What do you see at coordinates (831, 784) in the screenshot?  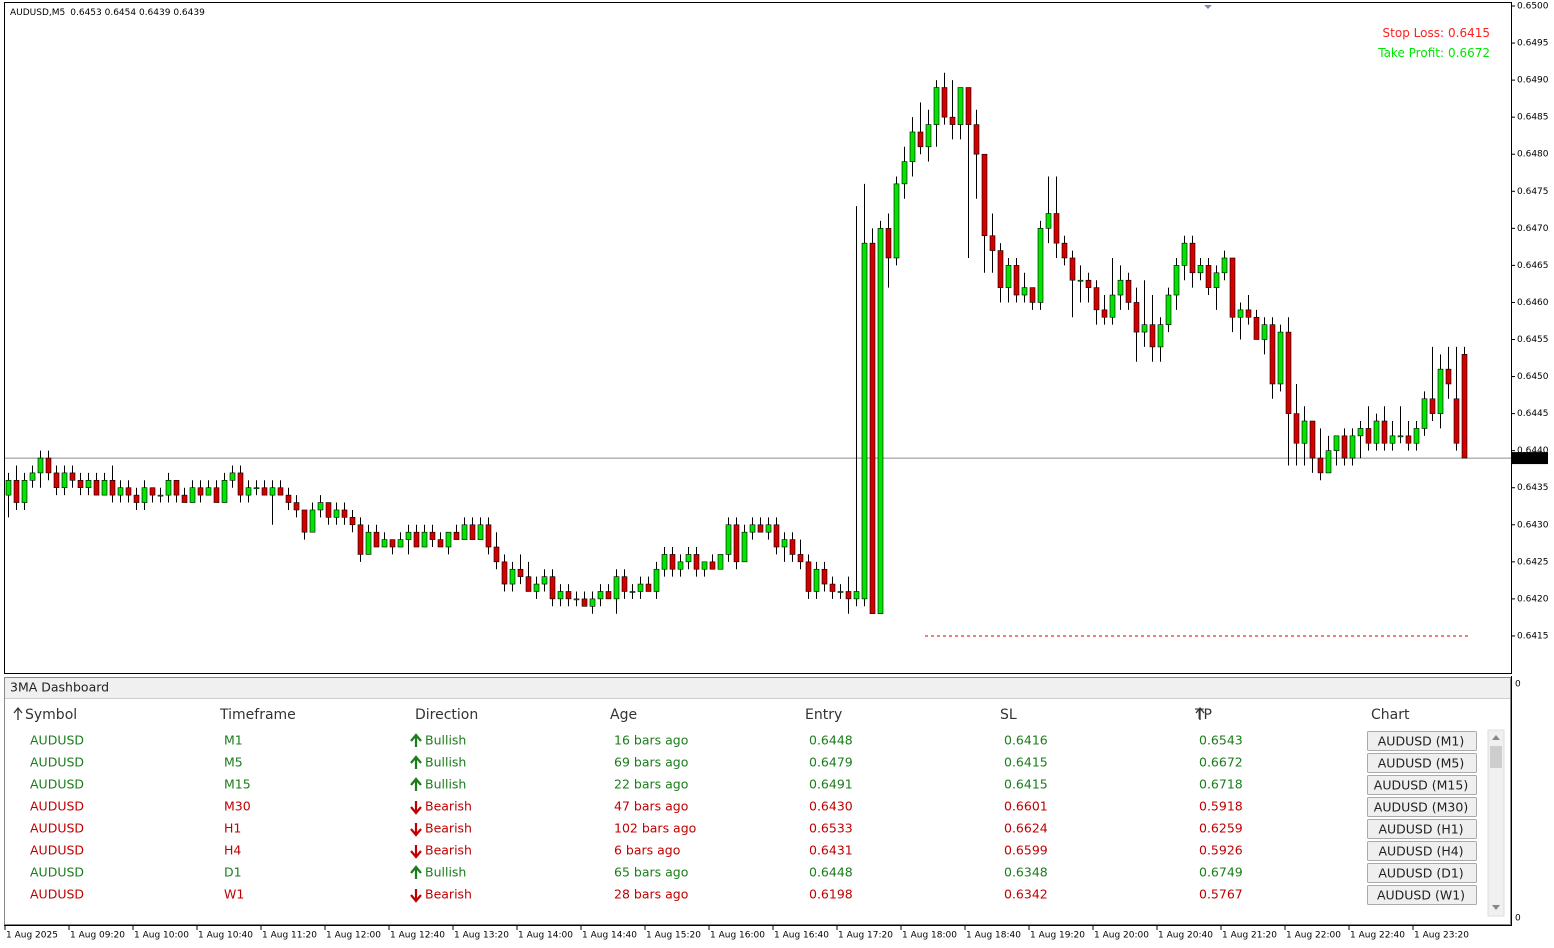 I see `entry-cell: 0.6491` at bounding box center [831, 784].